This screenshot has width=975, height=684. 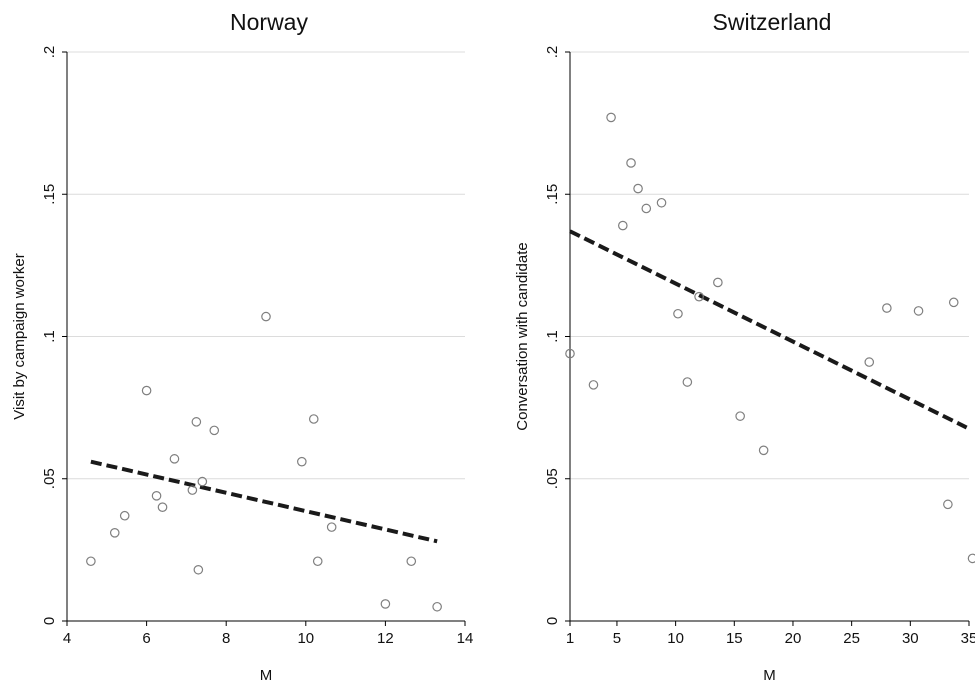 I want to click on x-tick-label: 1, so click(x=570, y=638).